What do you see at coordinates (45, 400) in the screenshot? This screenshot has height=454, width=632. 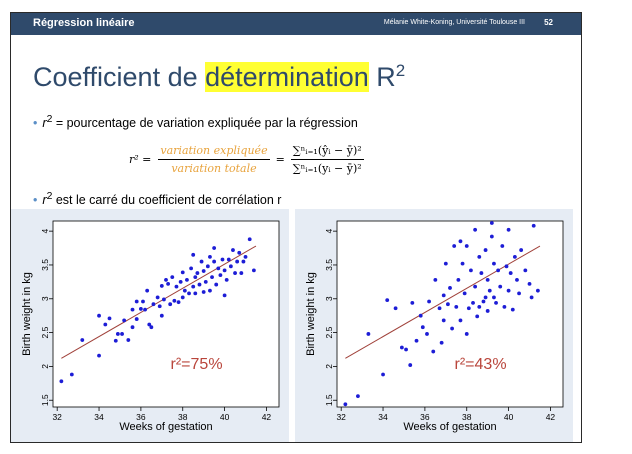 I see `y-tick-label: 1.5` at bounding box center [45, 400].